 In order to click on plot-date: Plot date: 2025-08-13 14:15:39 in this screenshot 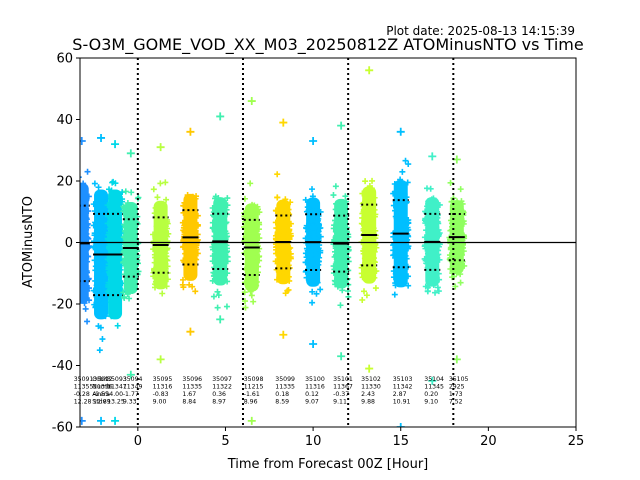, I will do `click(480, 31)`.